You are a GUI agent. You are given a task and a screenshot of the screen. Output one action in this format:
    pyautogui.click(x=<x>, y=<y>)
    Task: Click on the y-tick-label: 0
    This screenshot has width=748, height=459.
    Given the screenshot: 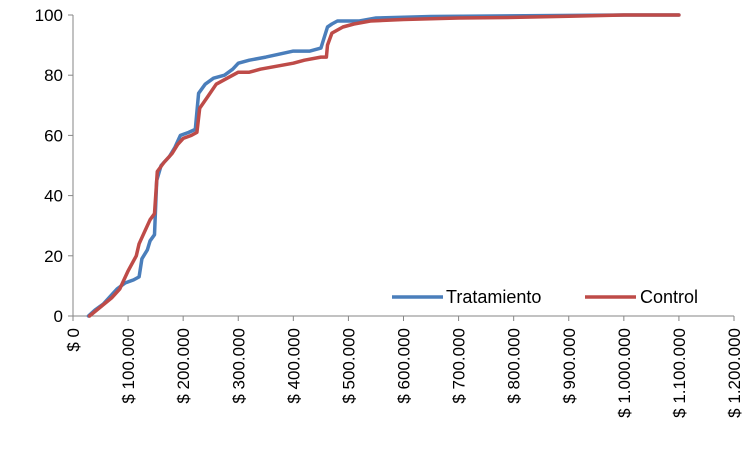 What is the action you would take?
    pyautogui.click(x=58, y=316)
    